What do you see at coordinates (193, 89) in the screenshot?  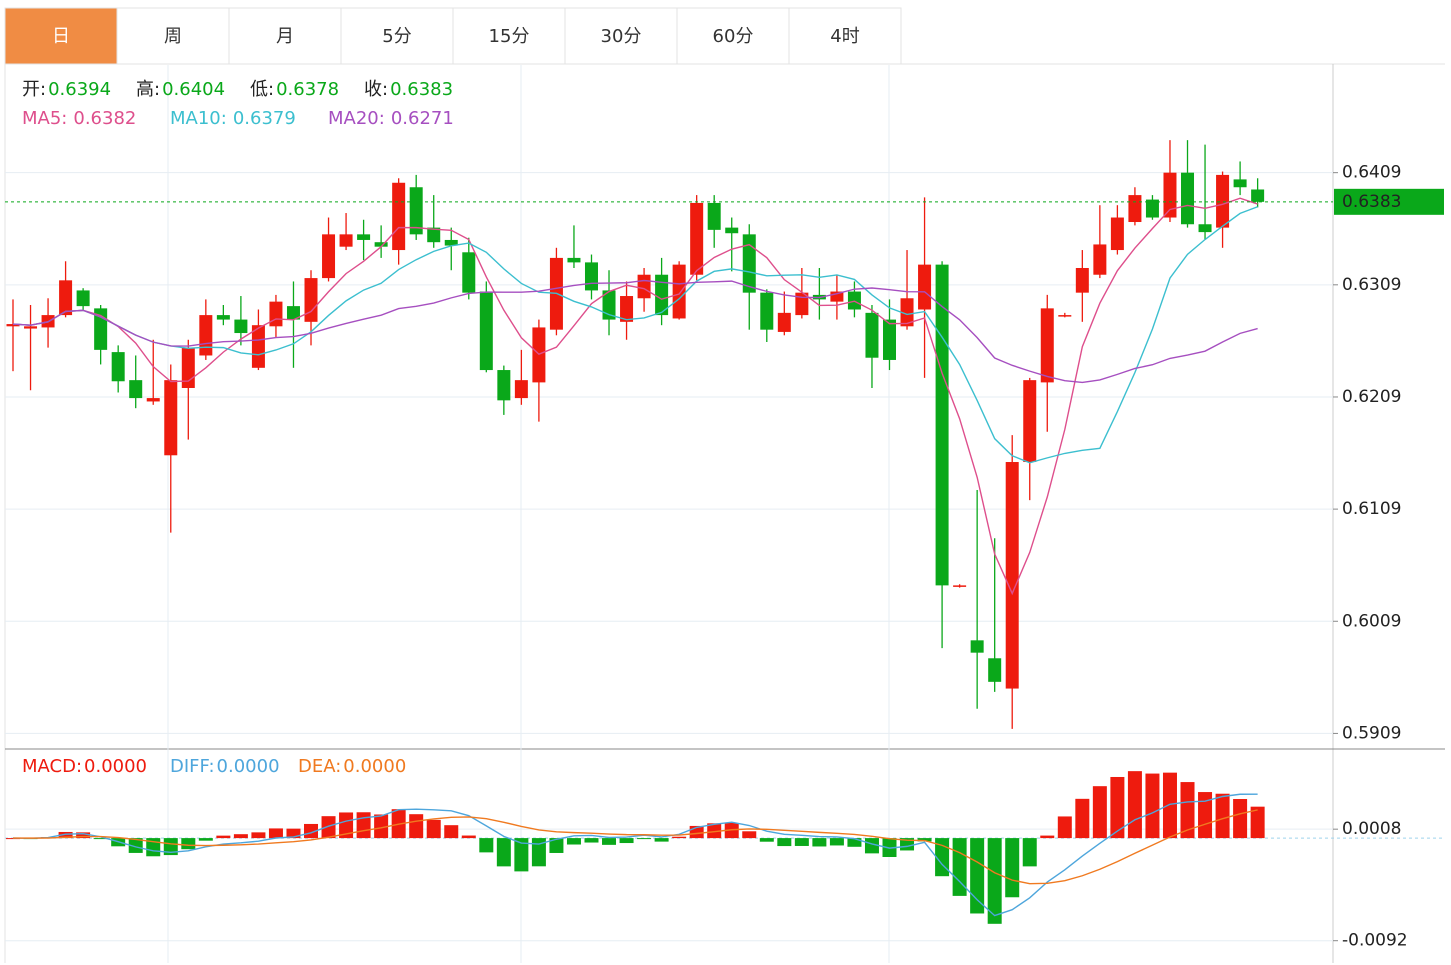 I see `legend-value: 0.6404` at bounding box center [193, 89].